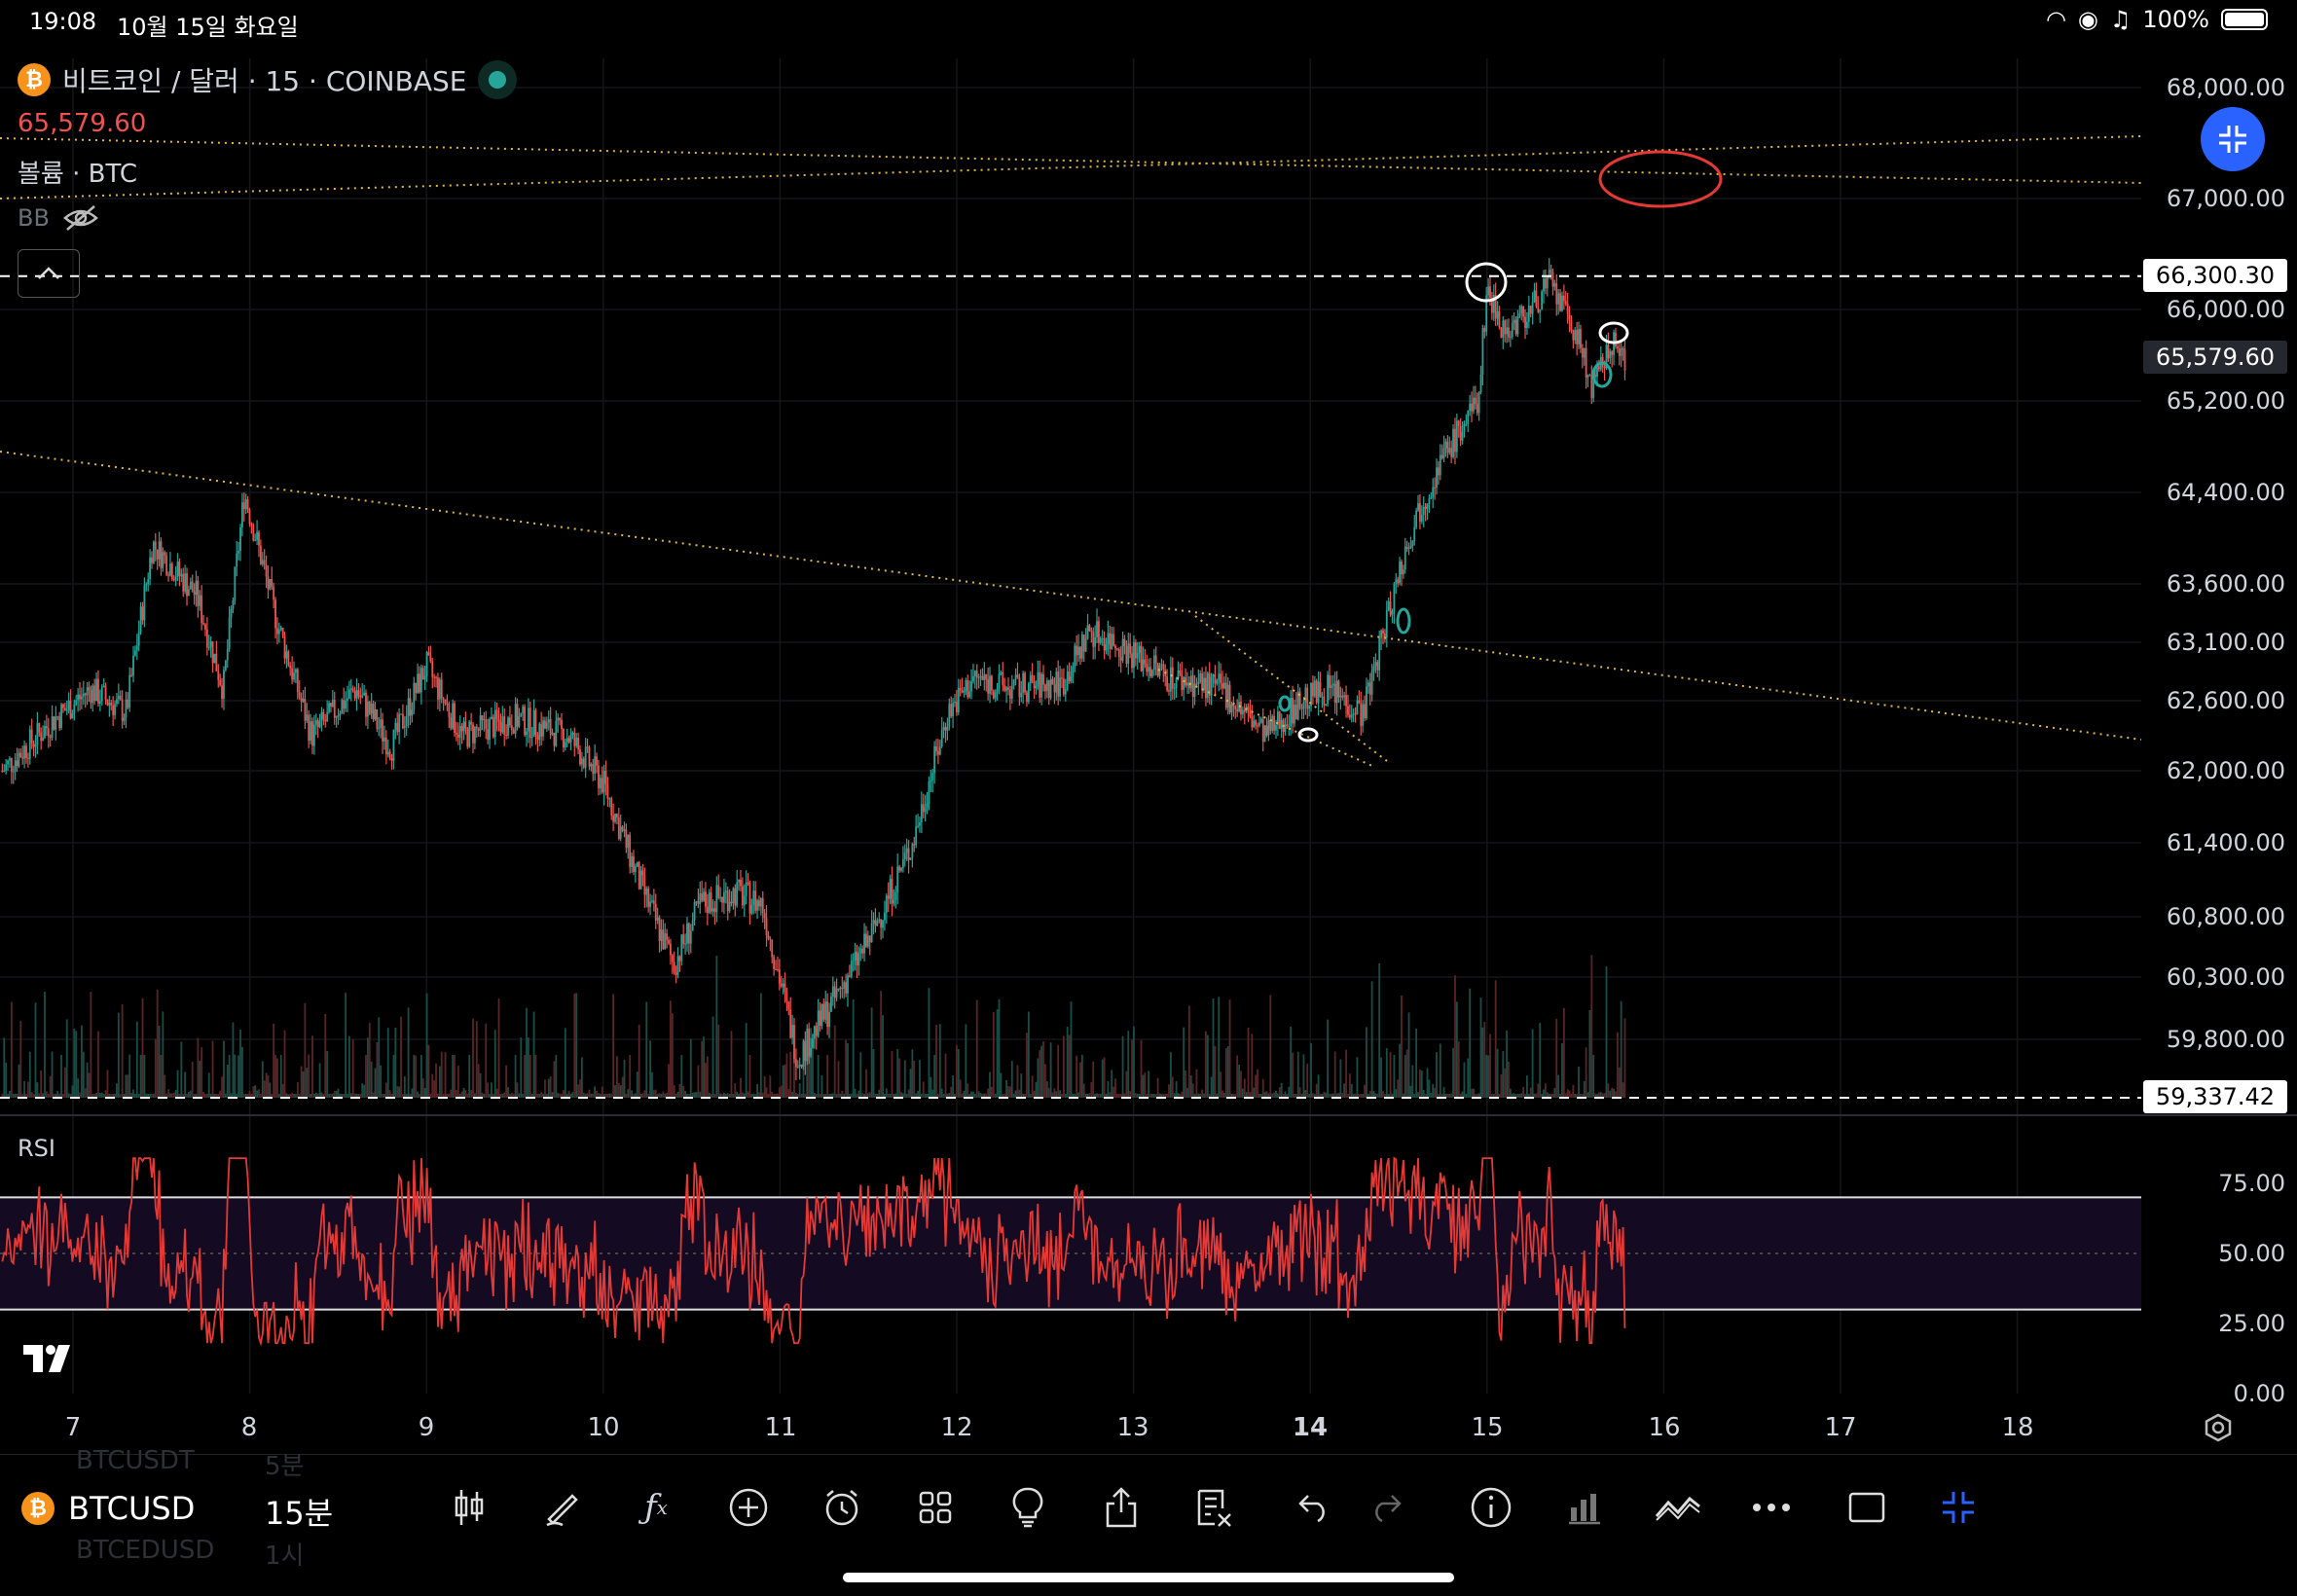 The width and height of the screenshot is (2297, 1596). What do you see at coordinates (1771, 1507) in the screenshot?
I see `more-icon` at bounding box center [1771, 1507].